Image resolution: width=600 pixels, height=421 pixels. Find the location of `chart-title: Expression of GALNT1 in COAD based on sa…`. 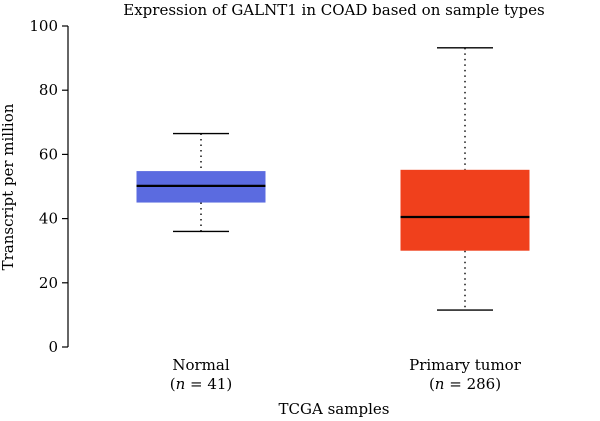

chart-title: Expression of GALNT1 in COAD based on sa… is located at coordinates (333, 10).